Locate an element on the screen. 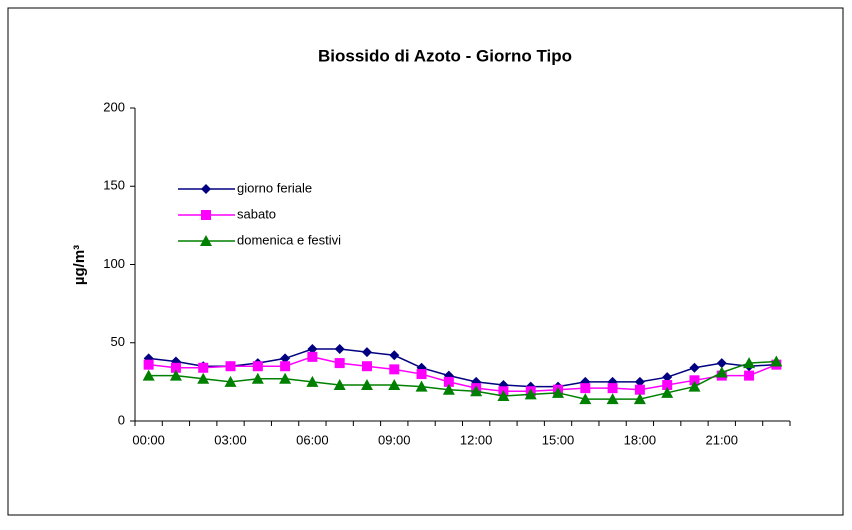  x-tick-label: 06:00 is located at coordinates (312, 439).